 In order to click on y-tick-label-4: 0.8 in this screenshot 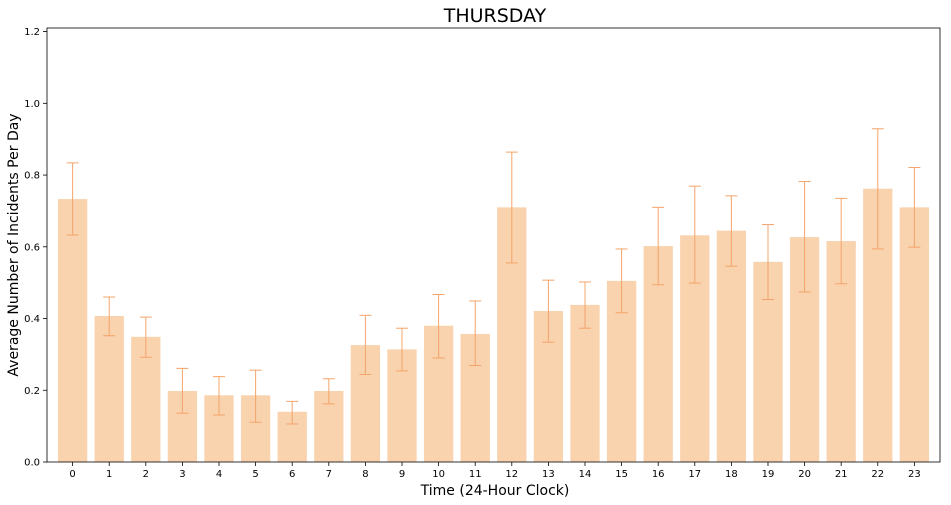, I will do `click(32, 176)`.